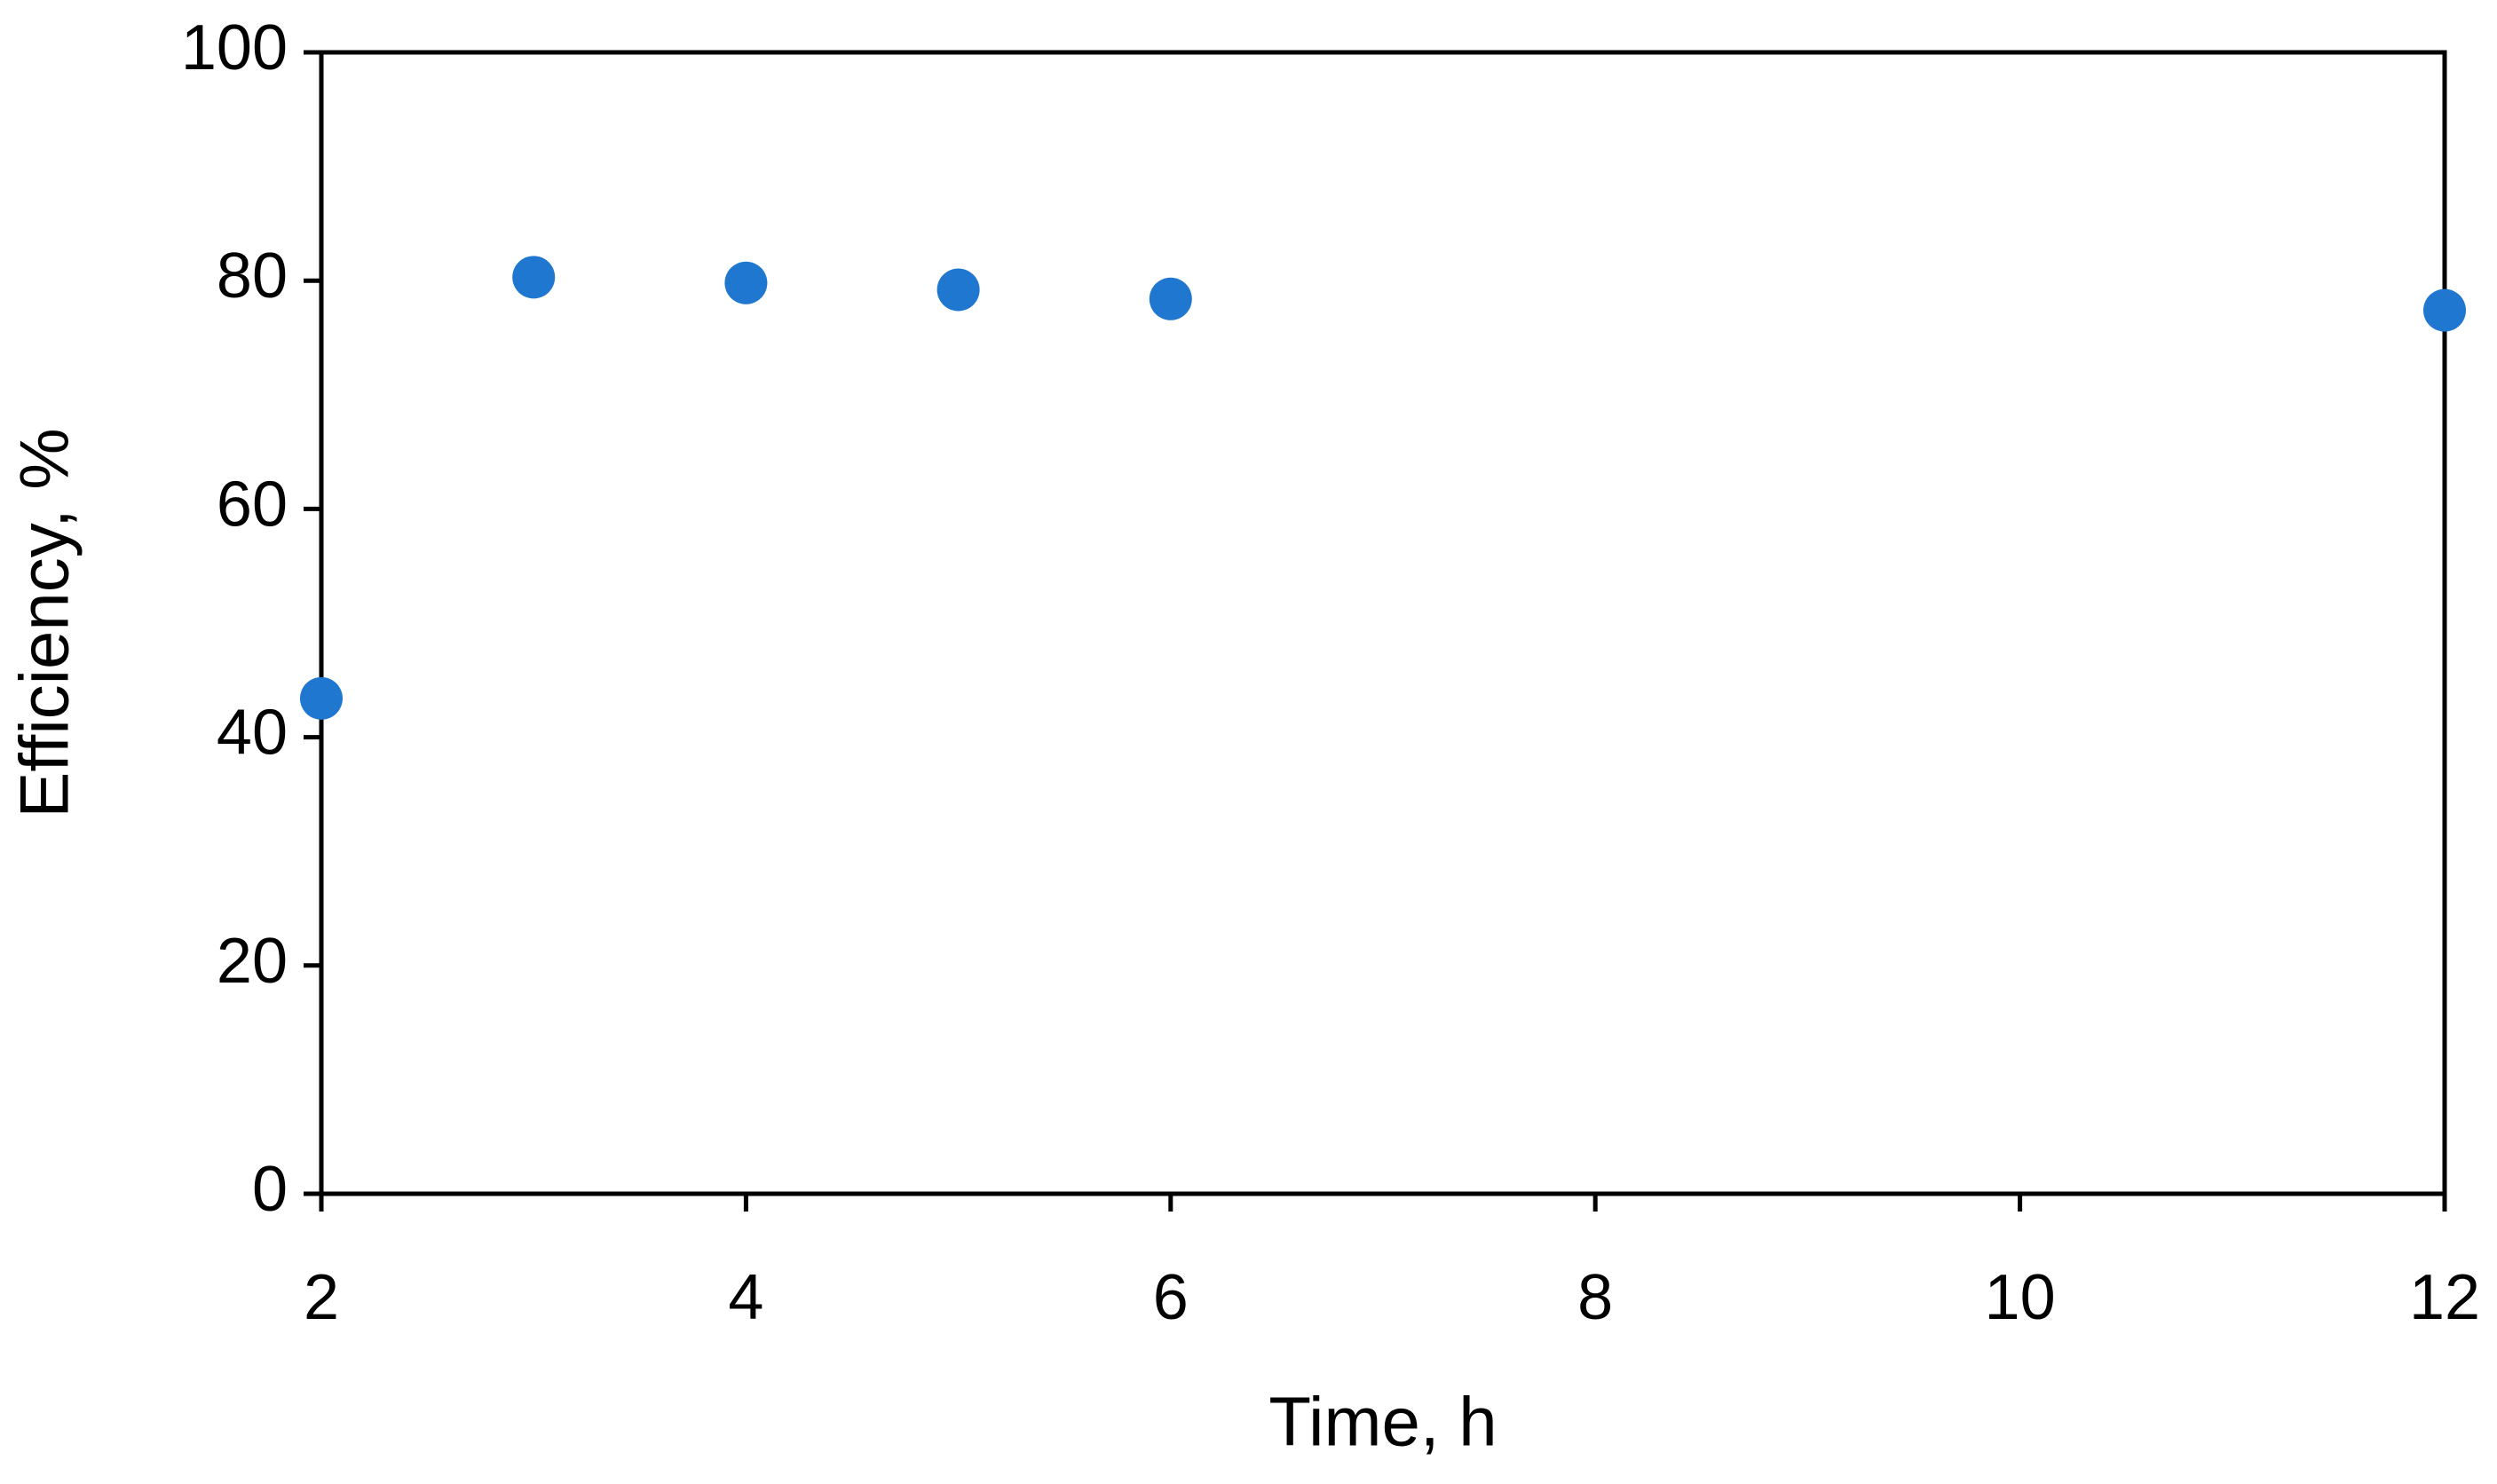  What do you see at coordinates (252, 961) in the screenshot?
I see `y-tick-label: 20` at bounding box center [252, 961].